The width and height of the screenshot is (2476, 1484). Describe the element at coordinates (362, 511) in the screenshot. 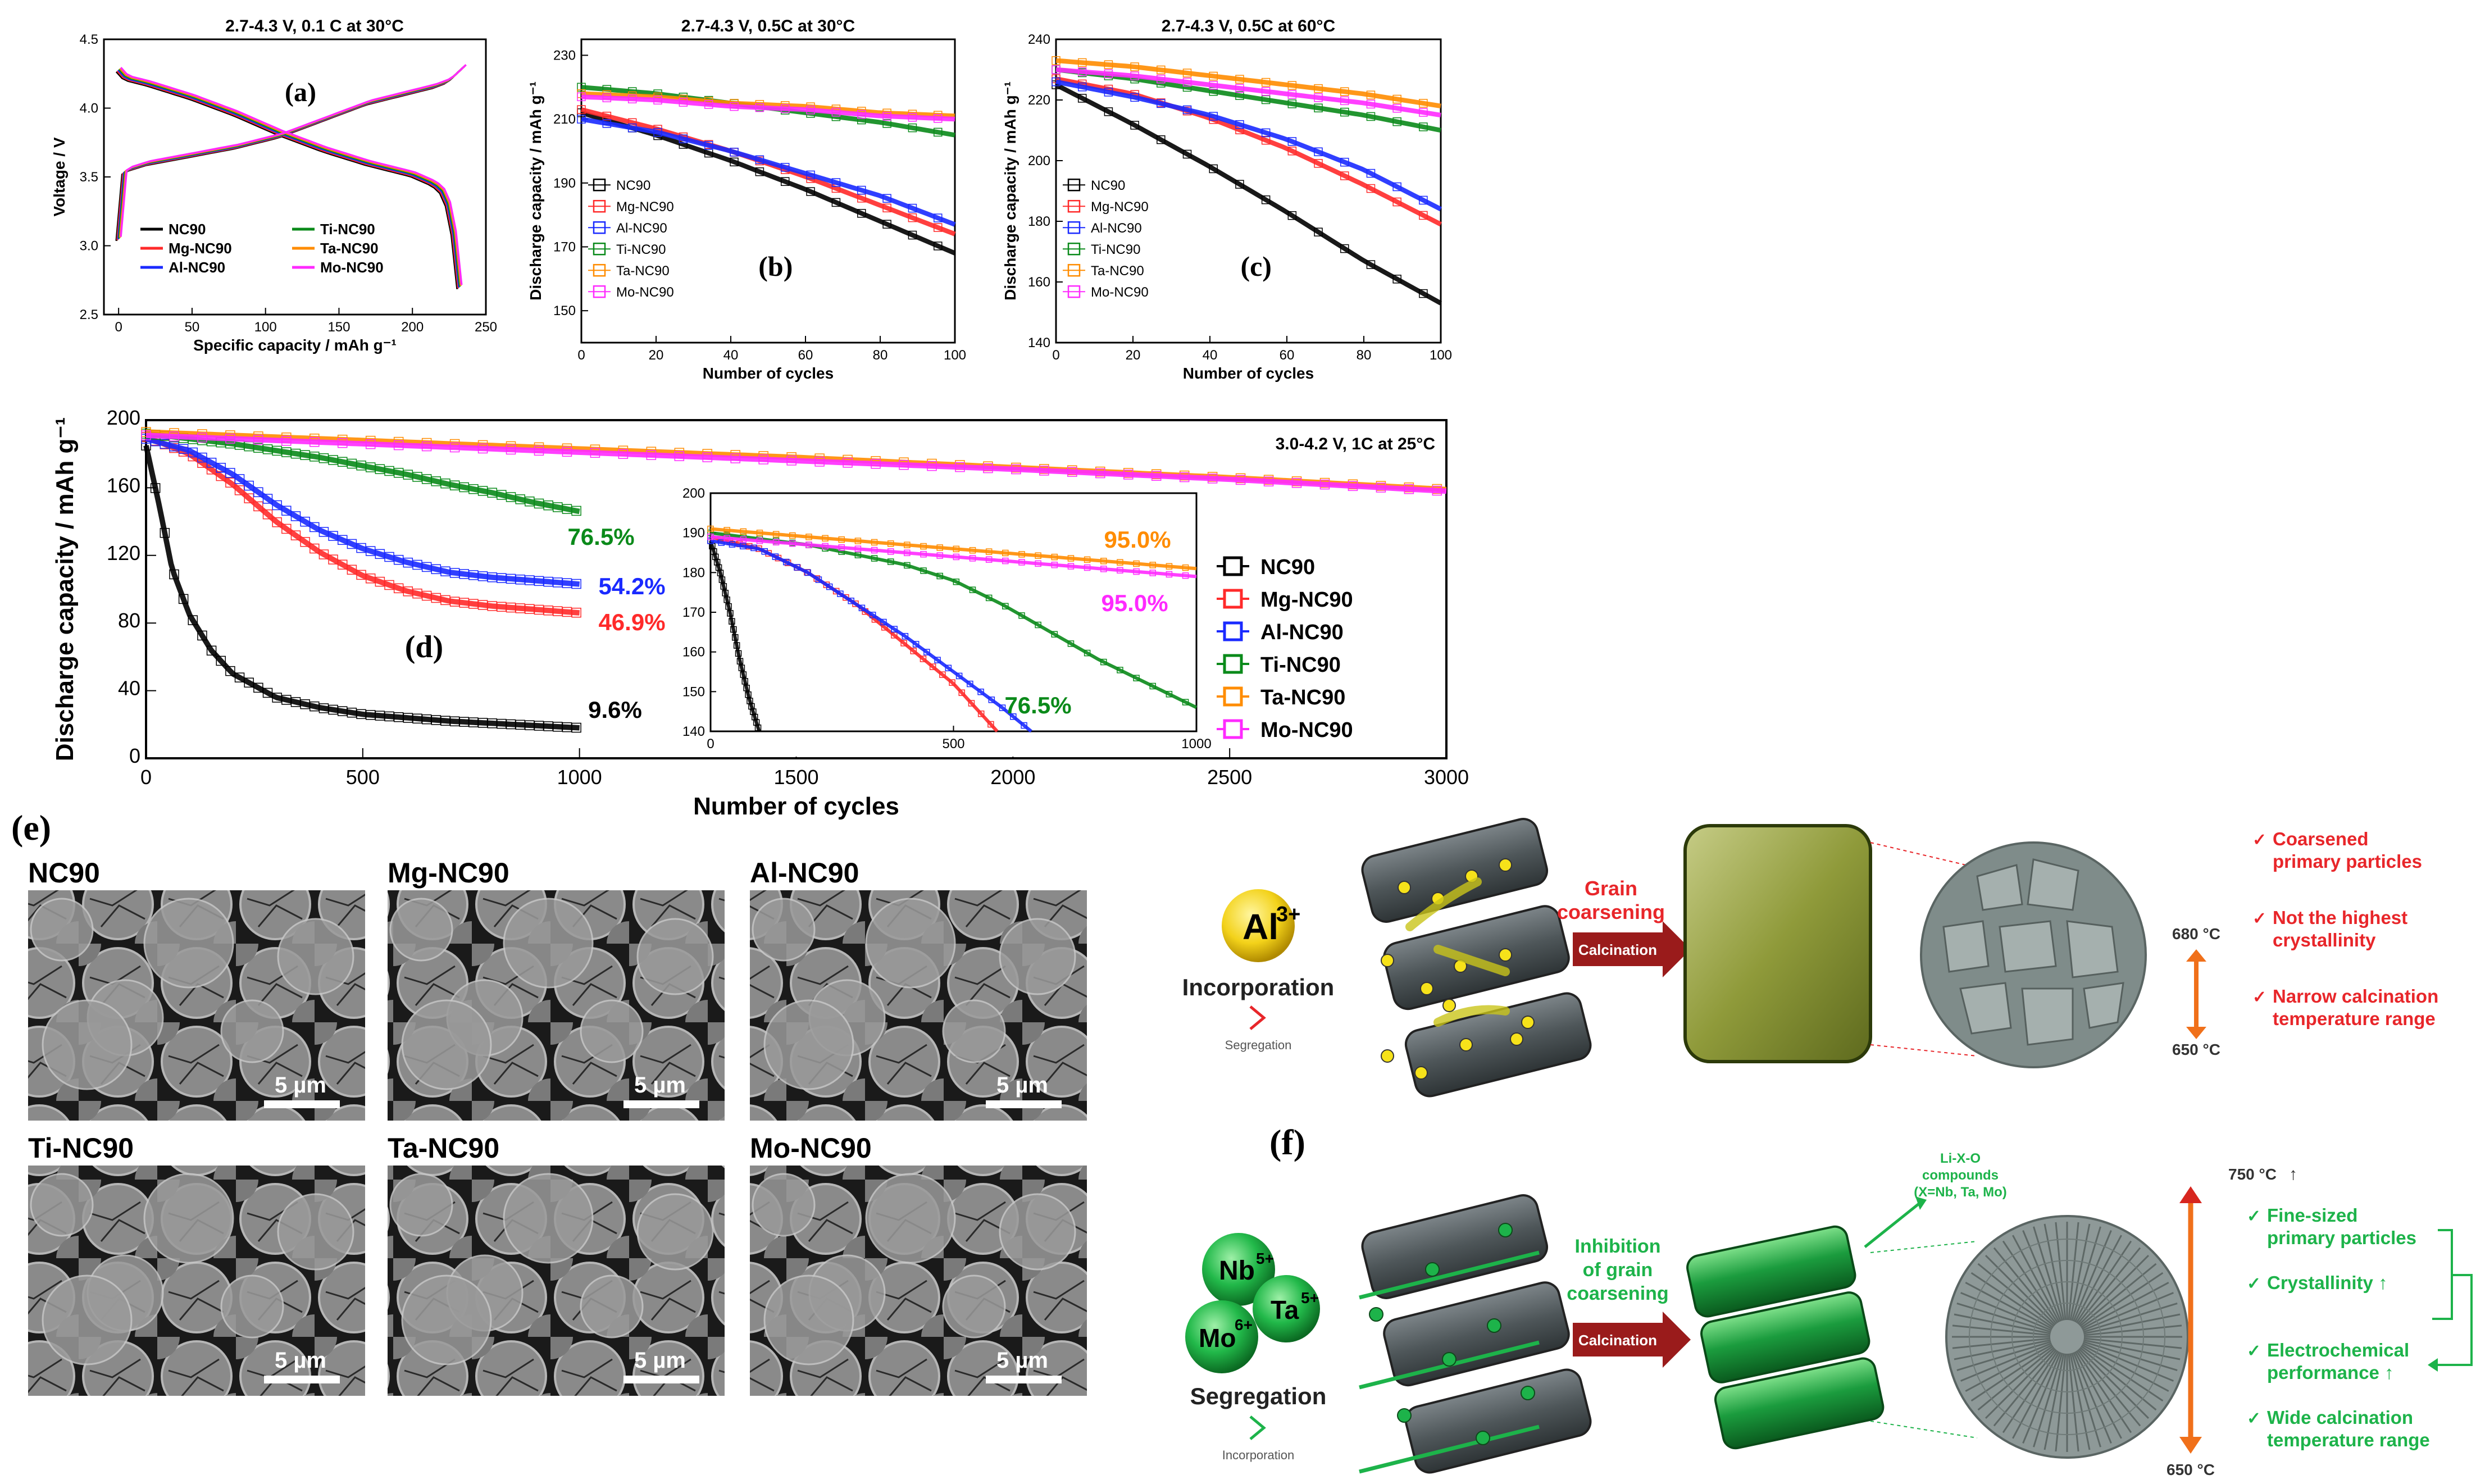

I see `al-nc90-line` at that location.